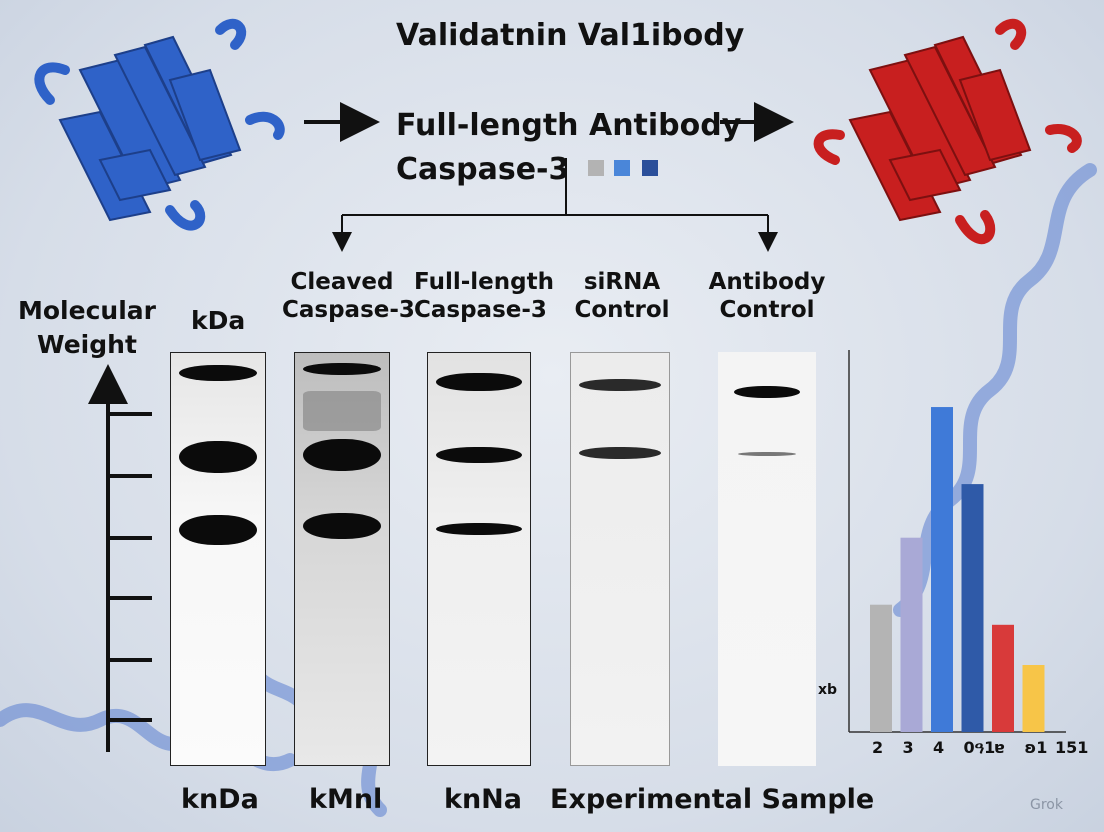  Describe the element at coordinates (939, 747) in the screenshot. I see `chart-x-tick-label: 4` at that location.